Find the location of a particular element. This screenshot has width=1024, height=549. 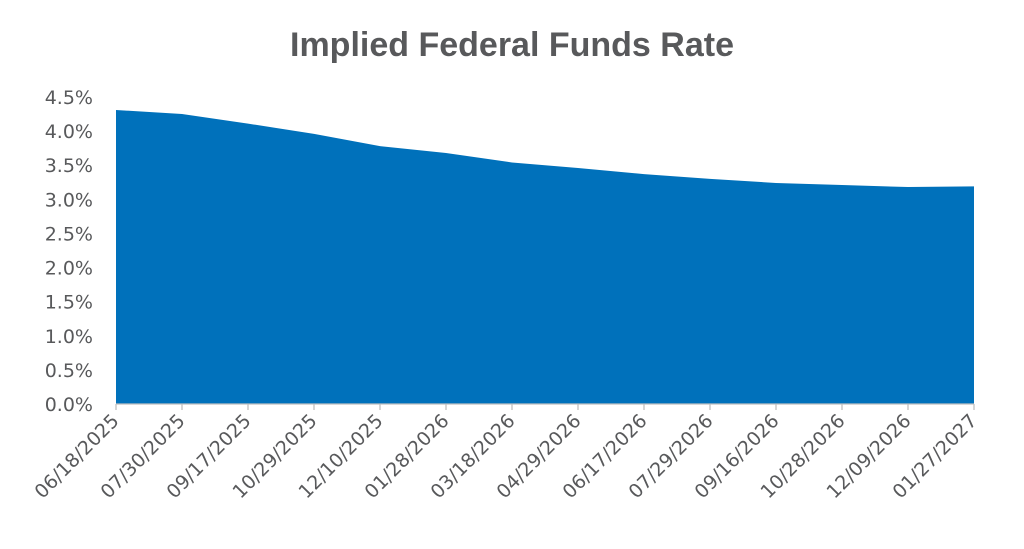

y-tick-label: 2.0% is located at coordinates (69, 269).